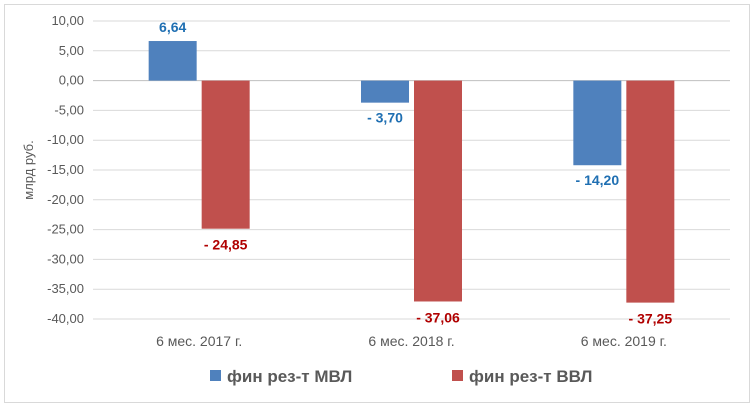 Image resolution: width=755 pixels, height=408 pixels. What do you see at coordinates (71, 50) in the screenshot?
I see `y-tick-label: 5,00` at bounding box center [71, 50].